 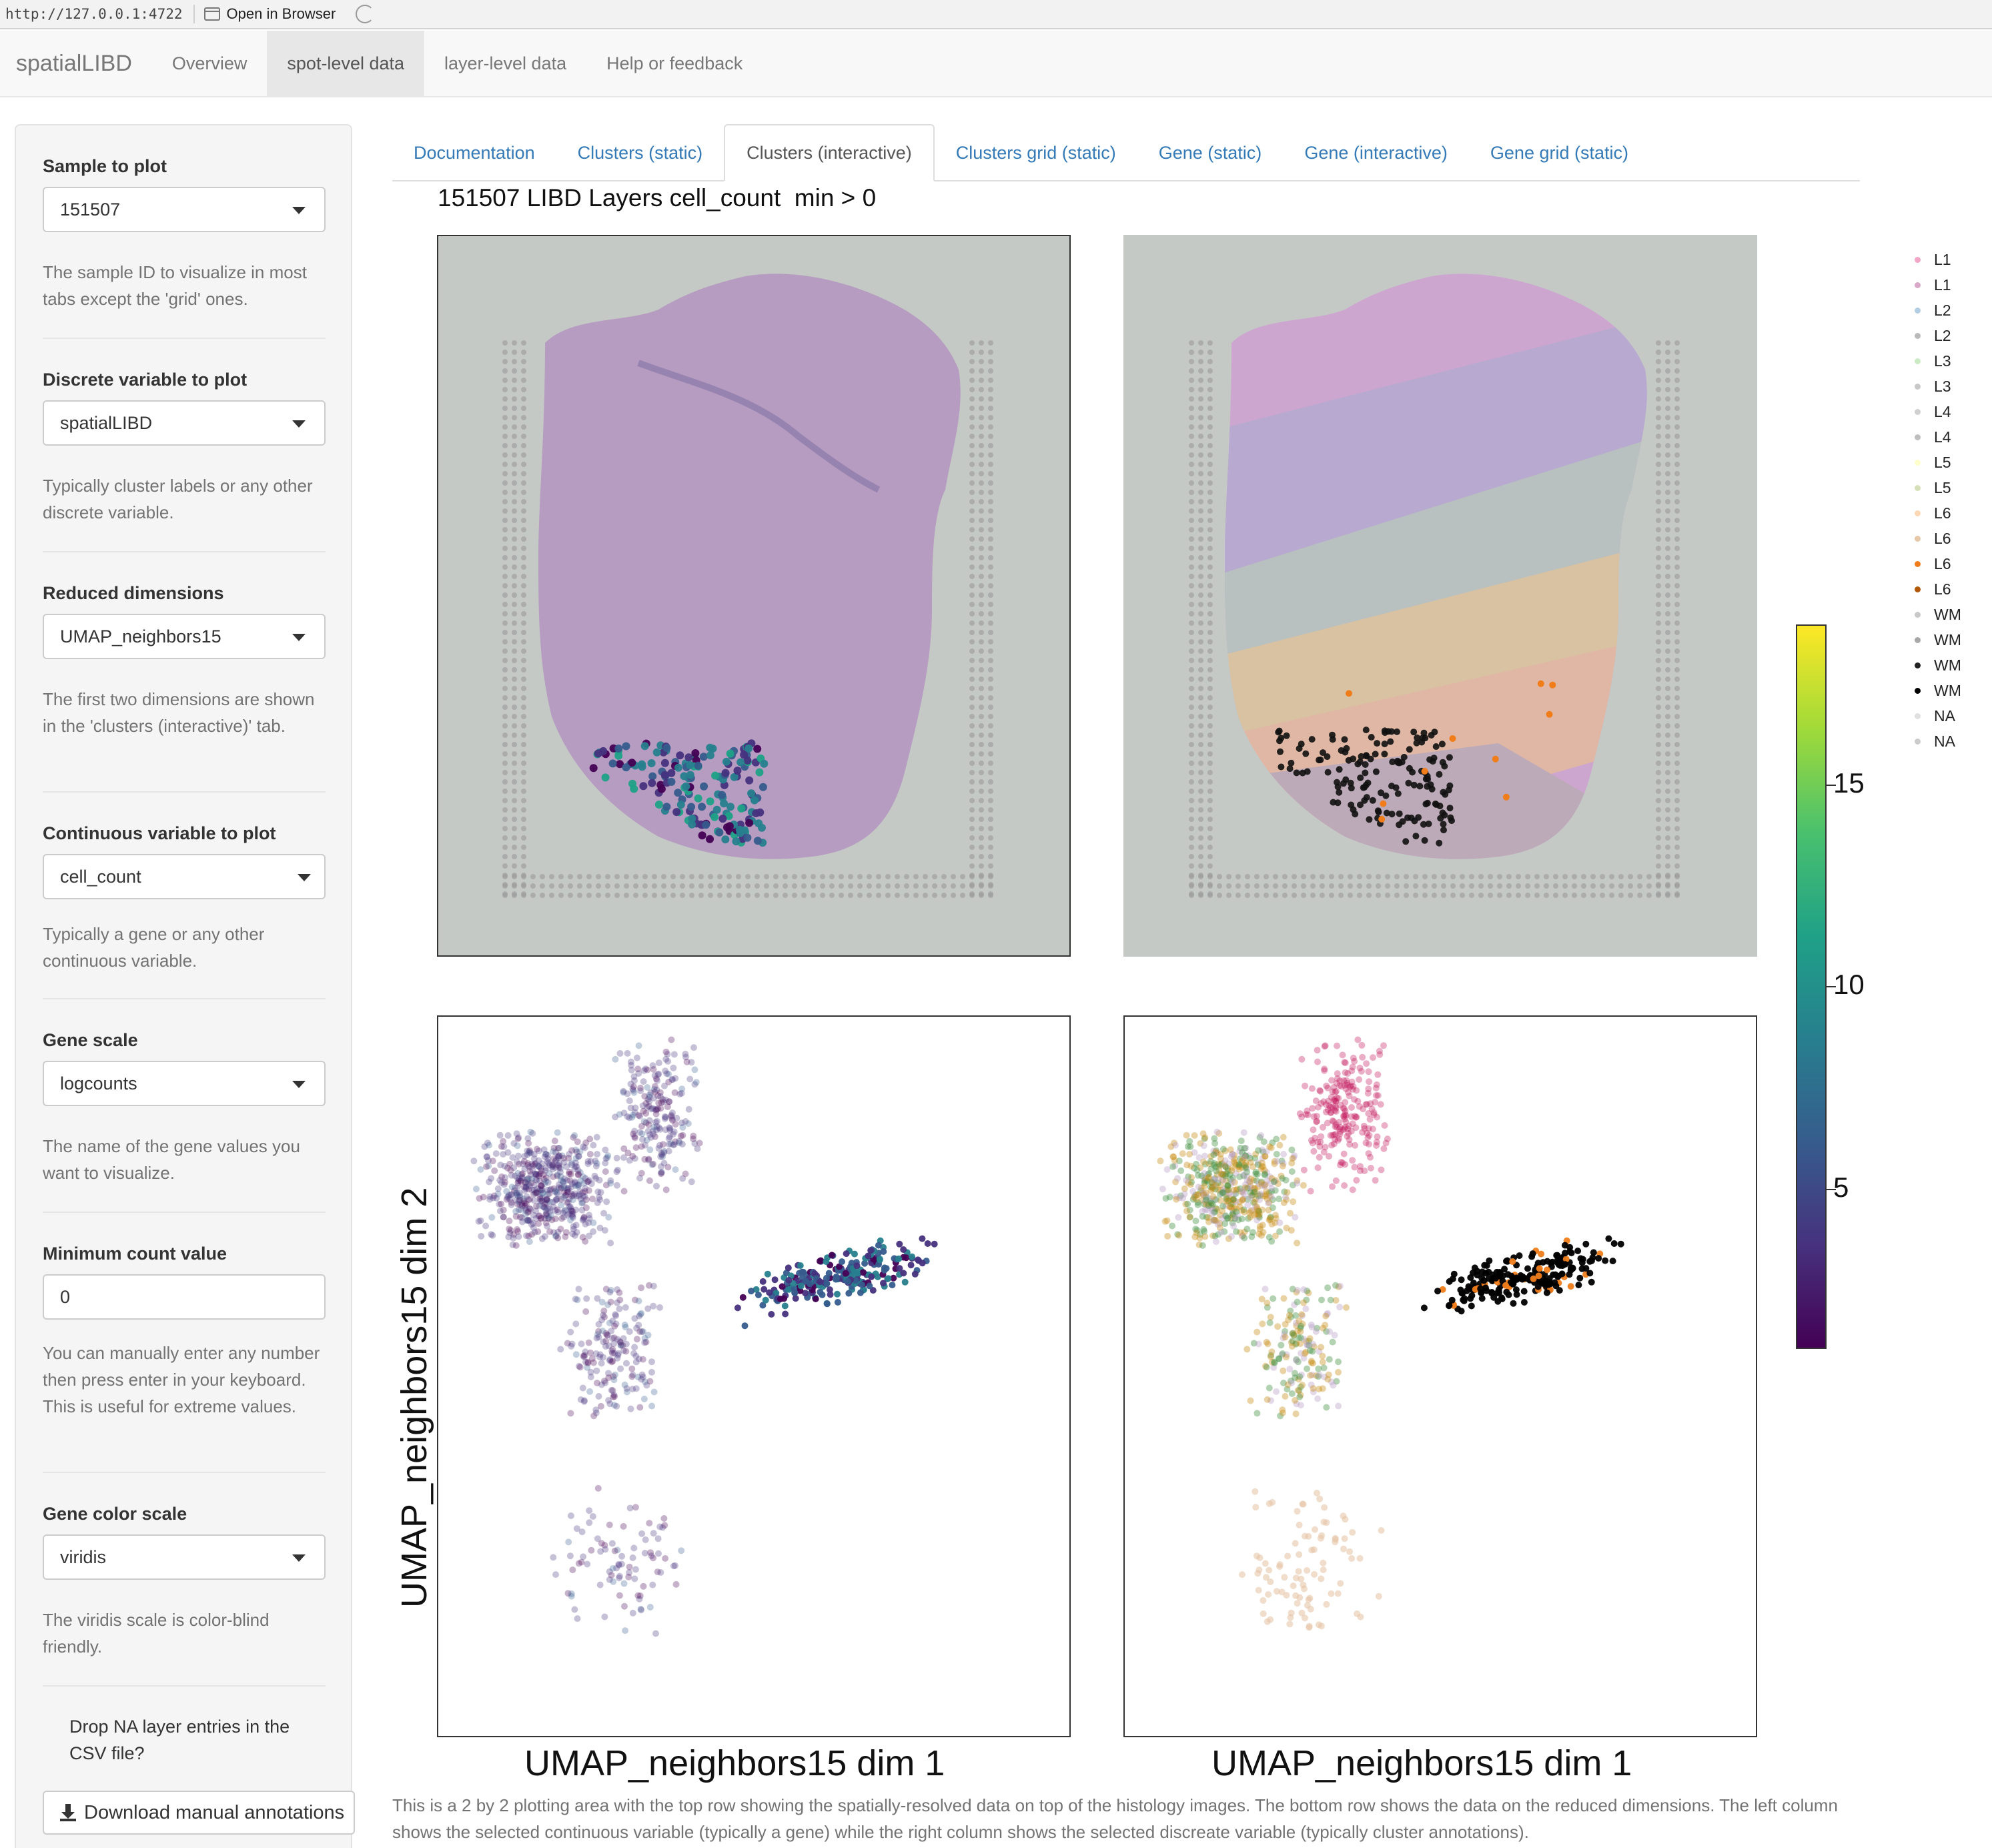 What do you see at coordinates (1440, 596) in the screenshot?
I see `spatial-cluster-panel` at bounding box center [1440, 596].